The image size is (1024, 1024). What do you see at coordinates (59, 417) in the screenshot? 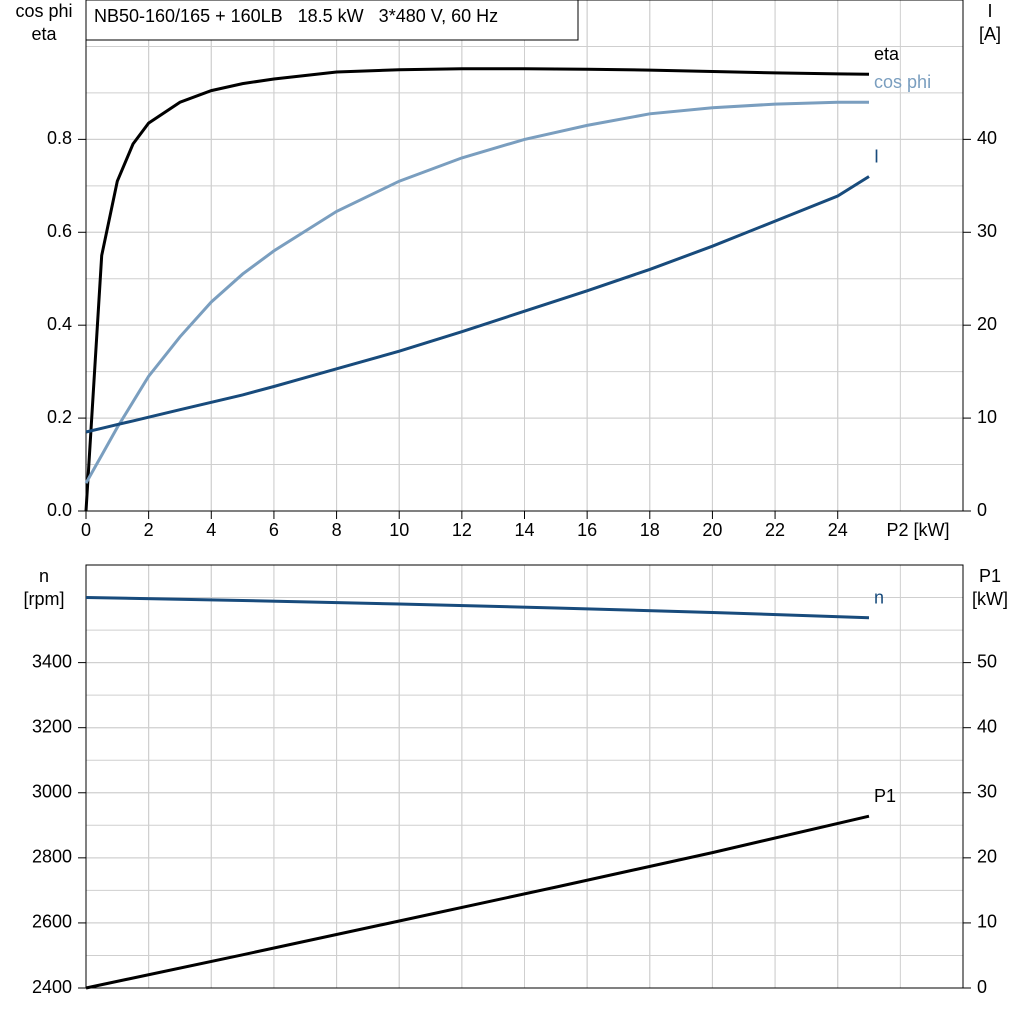
I see `y-tick-label: 0.2` at bounding box center [59, 417].